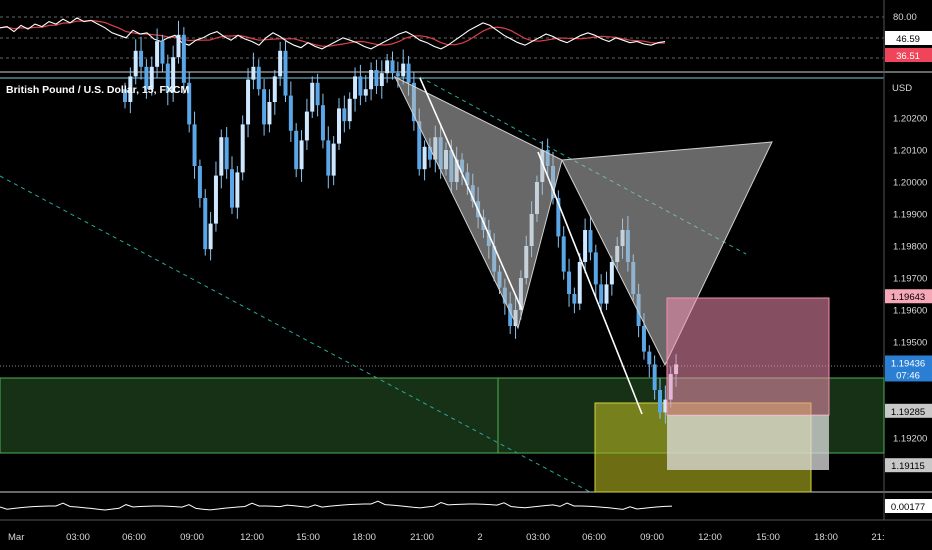 This screenshot has width=932, height=550. I want to click on oscillator-tag-label: 46.59, so click(908, 39).